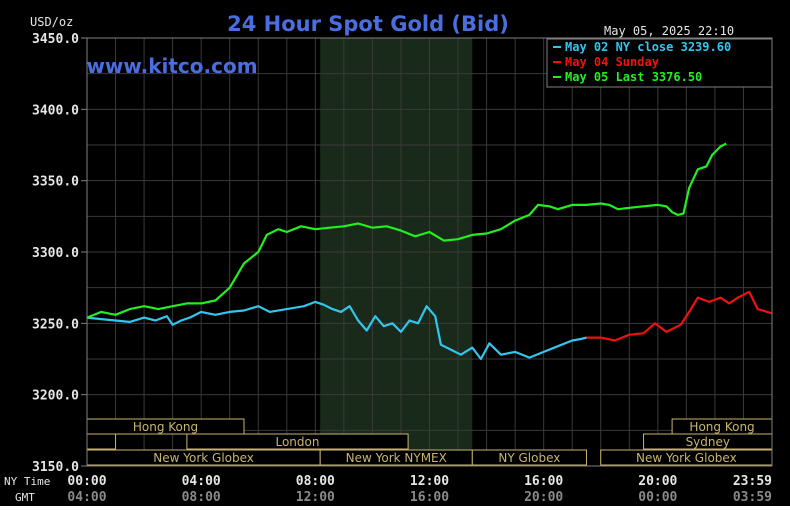  Describe the element at coordinates (201, 481) in the screenshot. I see `x-tick-label-ny: 04:00` at that location.